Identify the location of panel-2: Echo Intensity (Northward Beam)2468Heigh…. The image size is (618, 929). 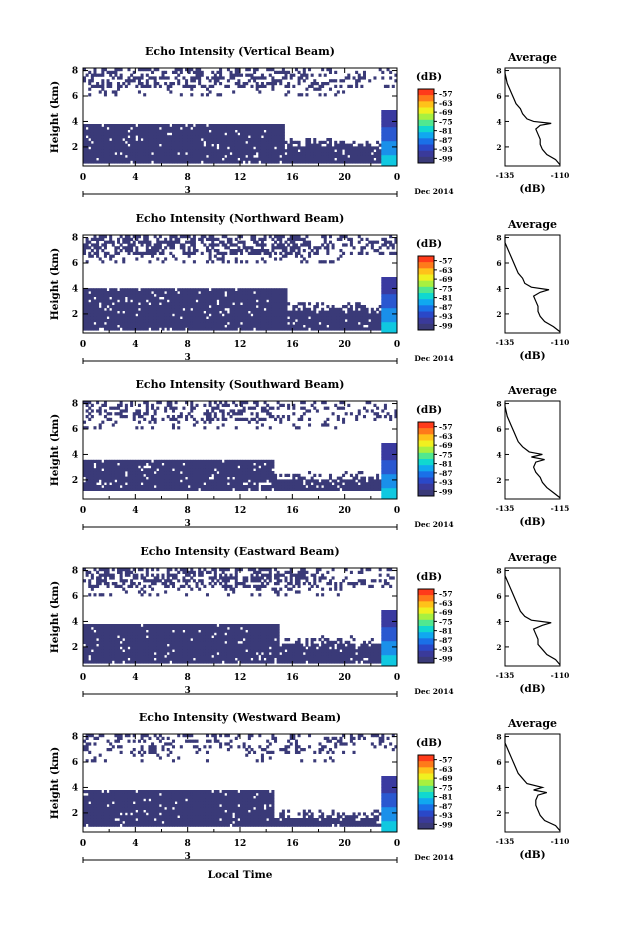
(309, 288).